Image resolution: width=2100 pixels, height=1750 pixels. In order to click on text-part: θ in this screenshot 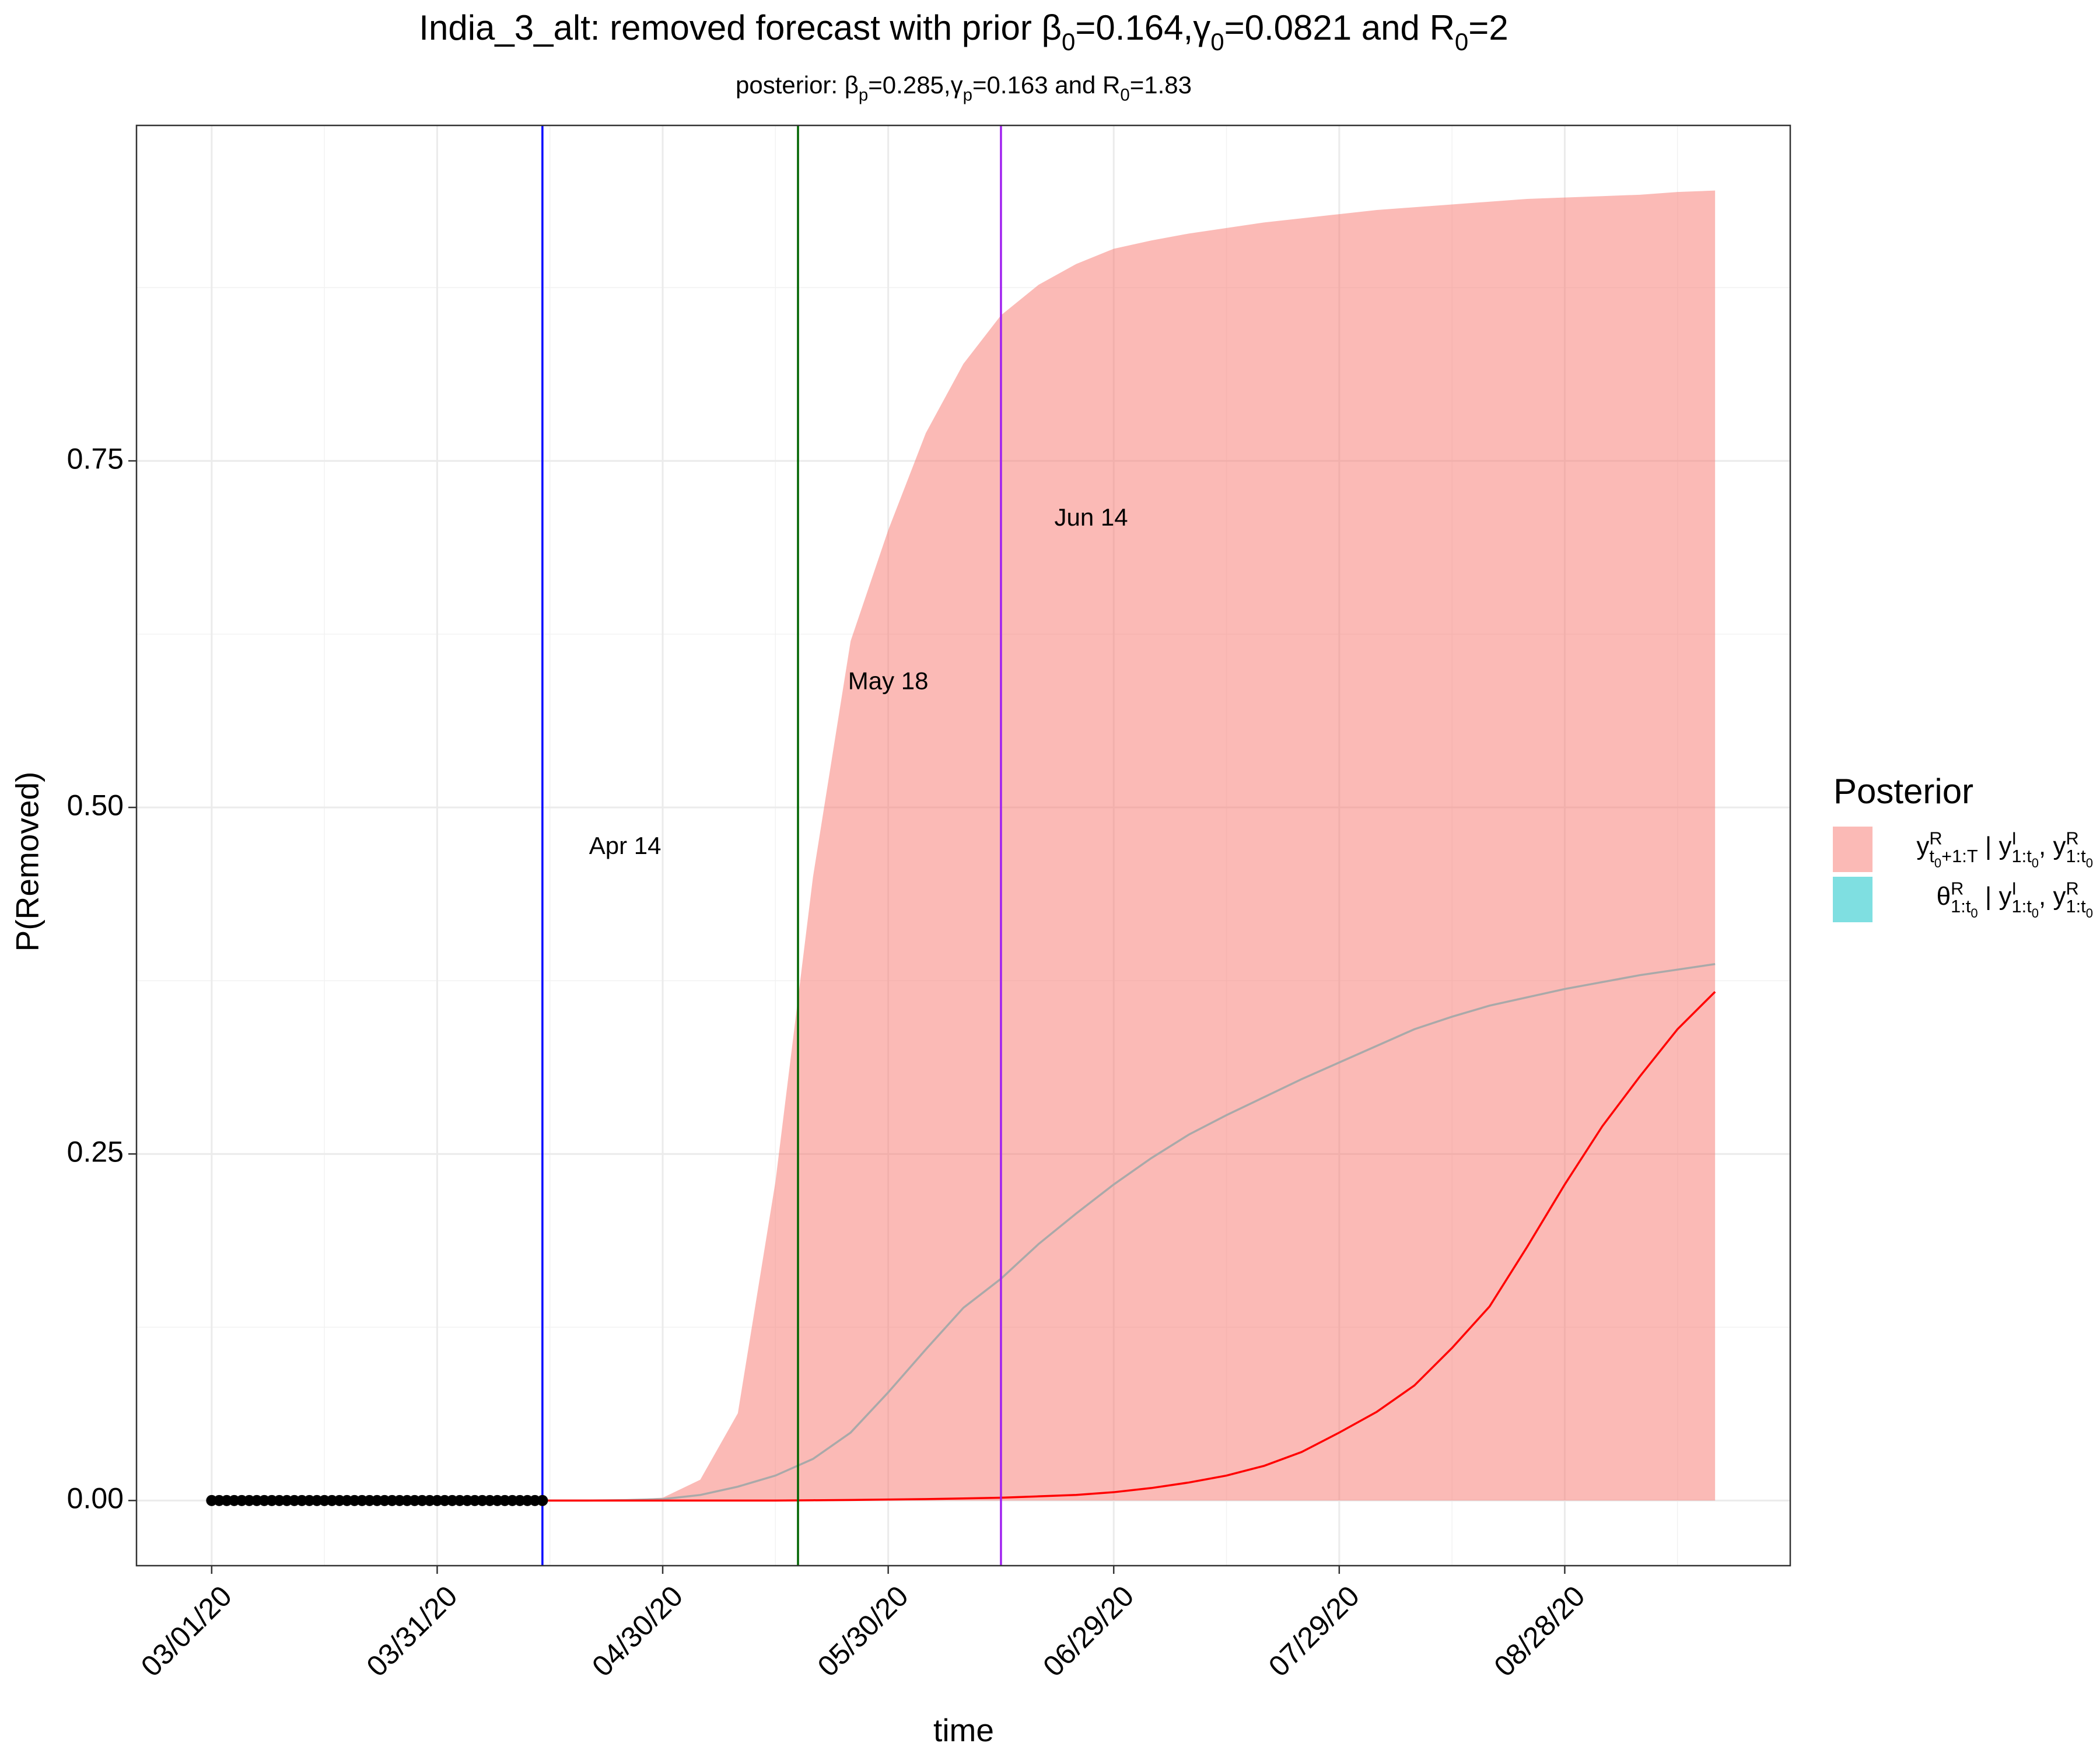, I will do `click(1944, 896)`.